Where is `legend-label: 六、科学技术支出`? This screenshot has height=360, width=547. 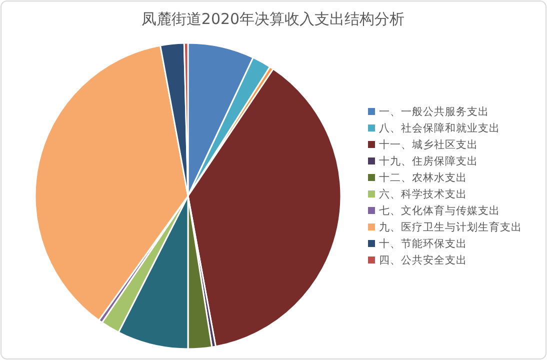
legend-label: 六、科学技术支出 is located at coordinates (423, 194).